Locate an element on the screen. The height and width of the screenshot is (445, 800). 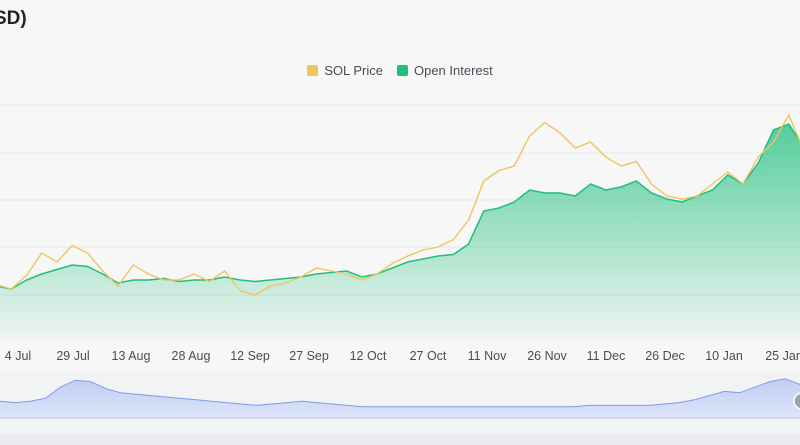
legend-label-open-interest: Open Interest is located at coordinates (453, 70).